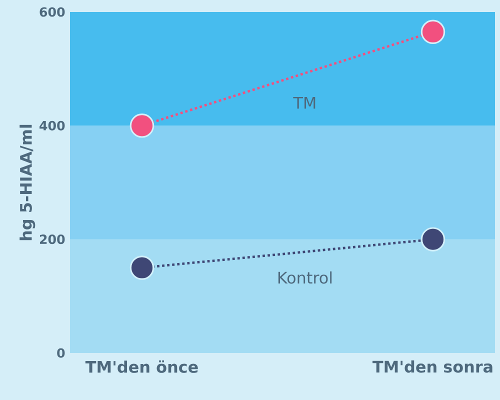 This screenshot has width=500, height=400. I want to click on y-axis-title: hg 5-HIAA/ml, so click(28, 182).